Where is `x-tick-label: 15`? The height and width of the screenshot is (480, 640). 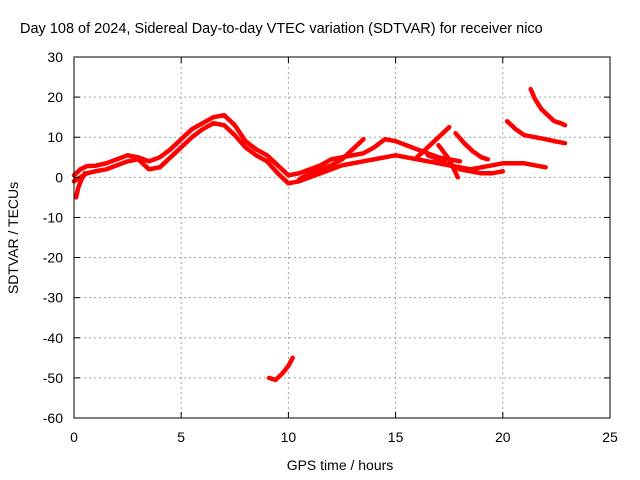
x-tick-label: 15 is located at coordinates (396, 437).